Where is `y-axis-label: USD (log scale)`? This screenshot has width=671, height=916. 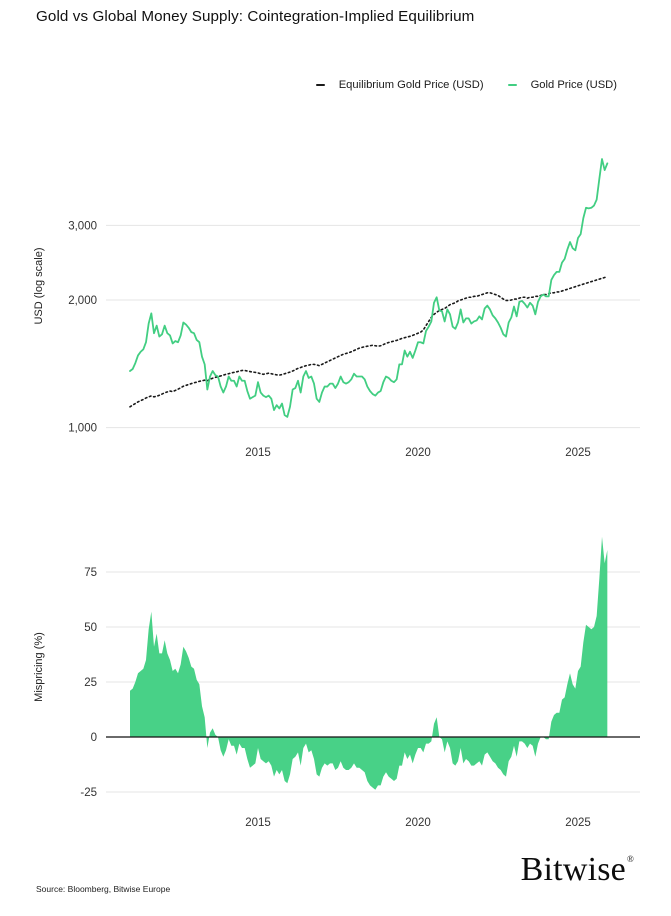
y-axis-label: USD (log scale) is located at coordinates (39, 285).